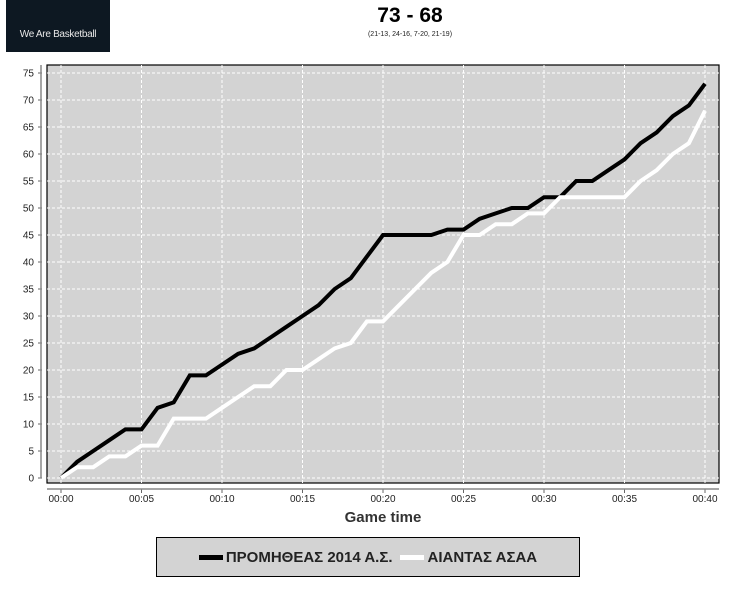 The image size is (745, 589). Describe the element at coordinates (624, 499) in the screenshot. I see `x-tick-label: 00:35` at that location.